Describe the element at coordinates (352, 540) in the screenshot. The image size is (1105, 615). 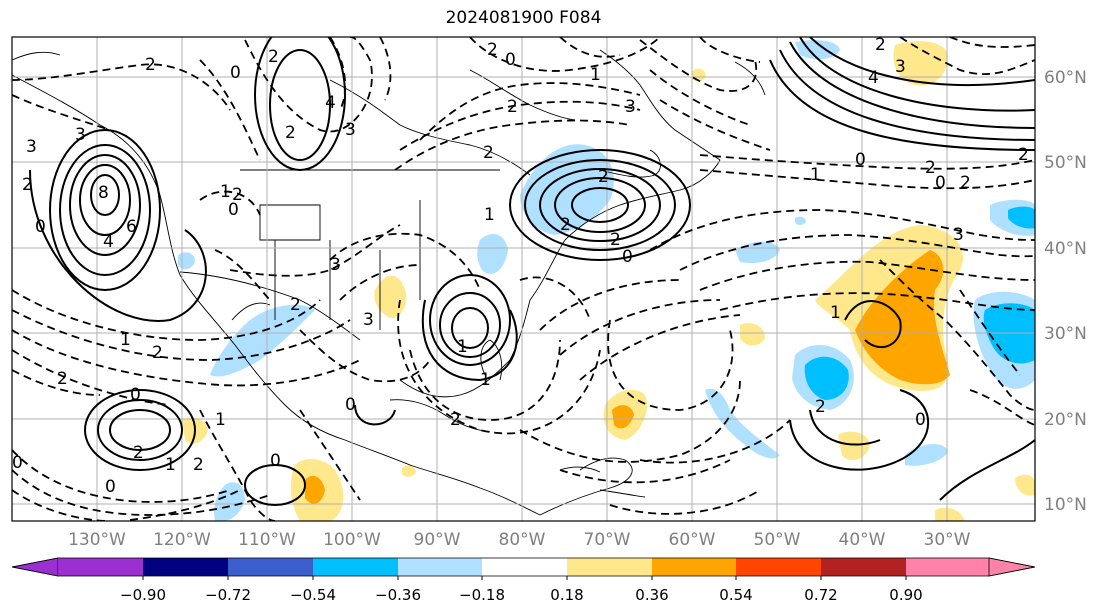
I see `lon-label: 100°W` at that location.